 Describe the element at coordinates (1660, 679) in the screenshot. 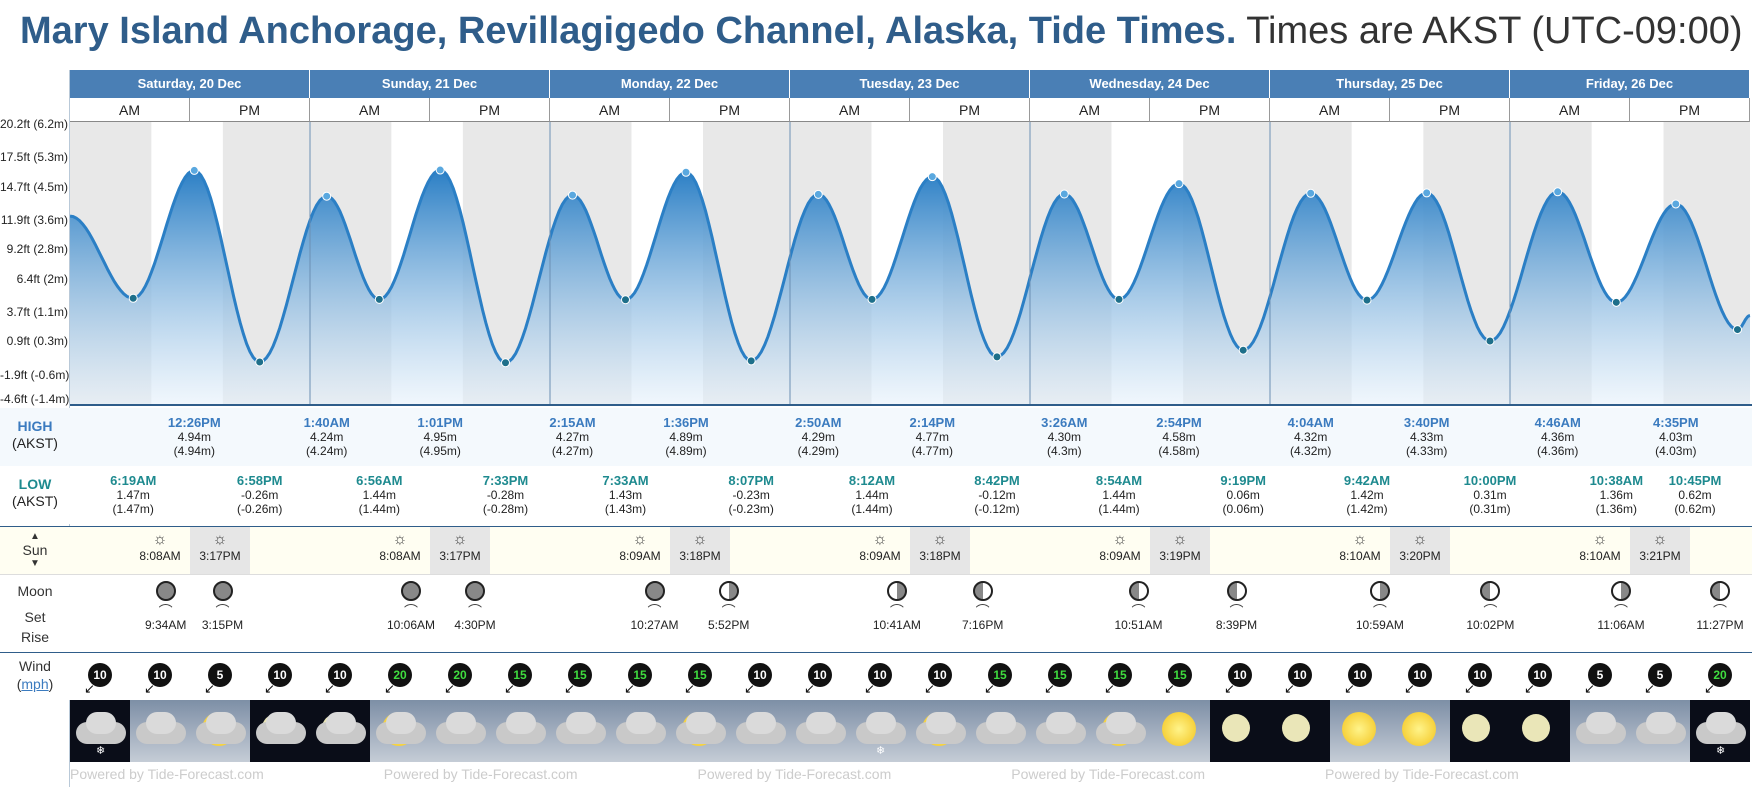

I see `wind-speed: 5 ↙` at that location.